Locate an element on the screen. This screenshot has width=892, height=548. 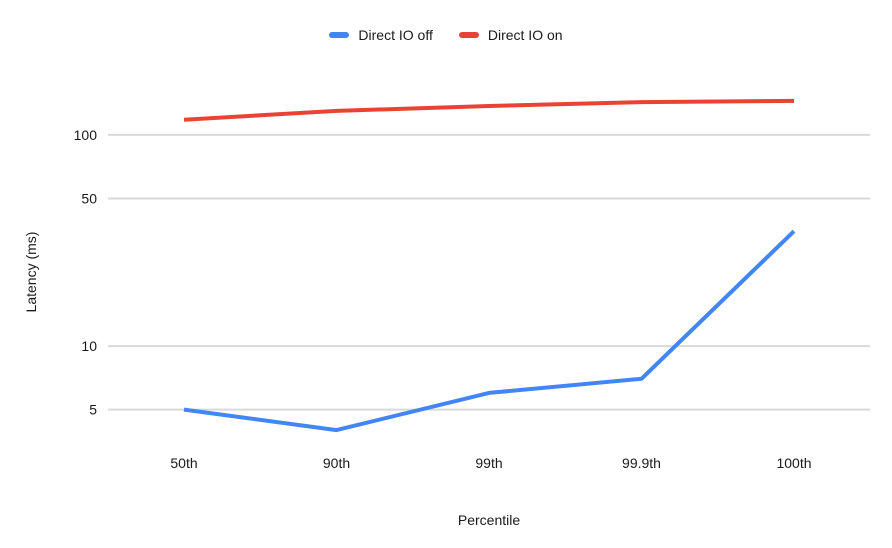
legend-label-direct-io-off: Direct IO off is located at coordinates (395, 35).